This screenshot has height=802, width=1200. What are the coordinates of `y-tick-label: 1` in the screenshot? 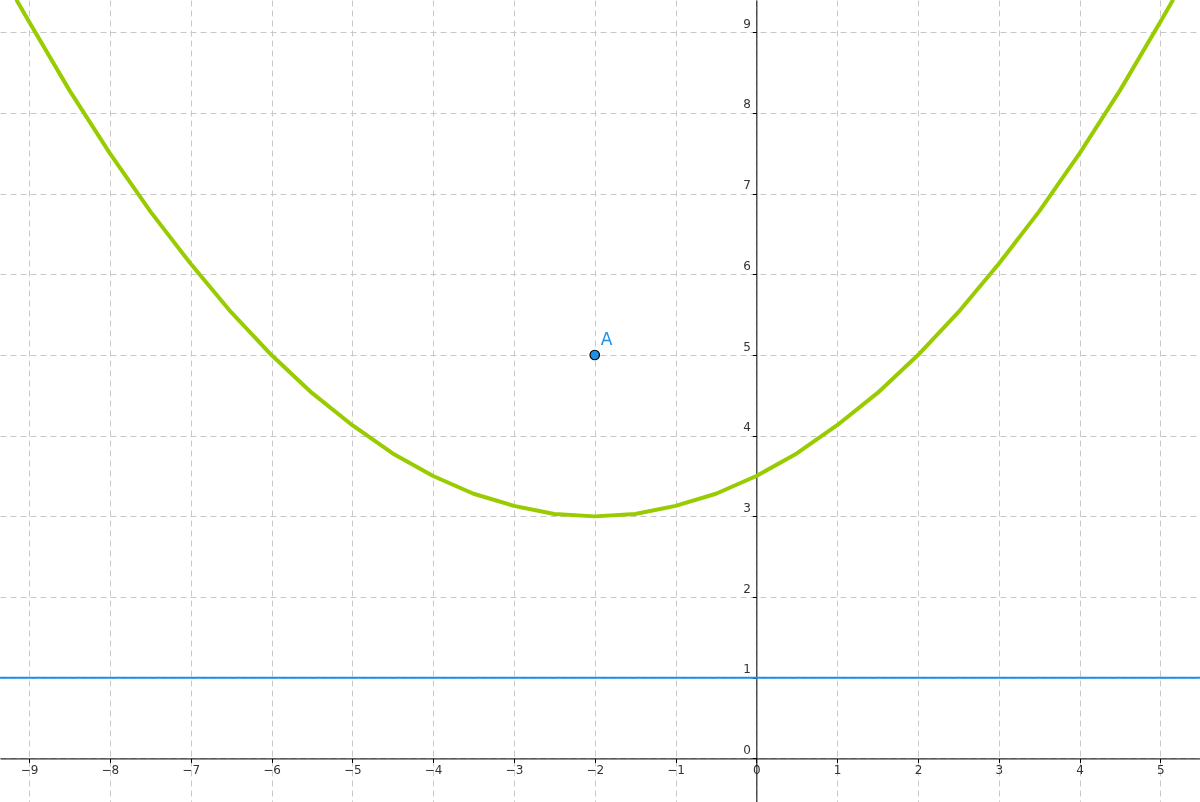 It's located at (747, 669).